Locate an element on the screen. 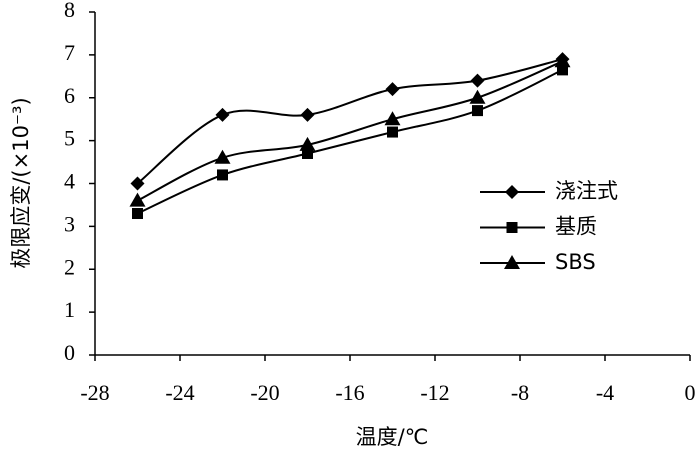 This screenshot has width=700, height=458. y-tick-label: 8 is located at coordinates (69, 11).